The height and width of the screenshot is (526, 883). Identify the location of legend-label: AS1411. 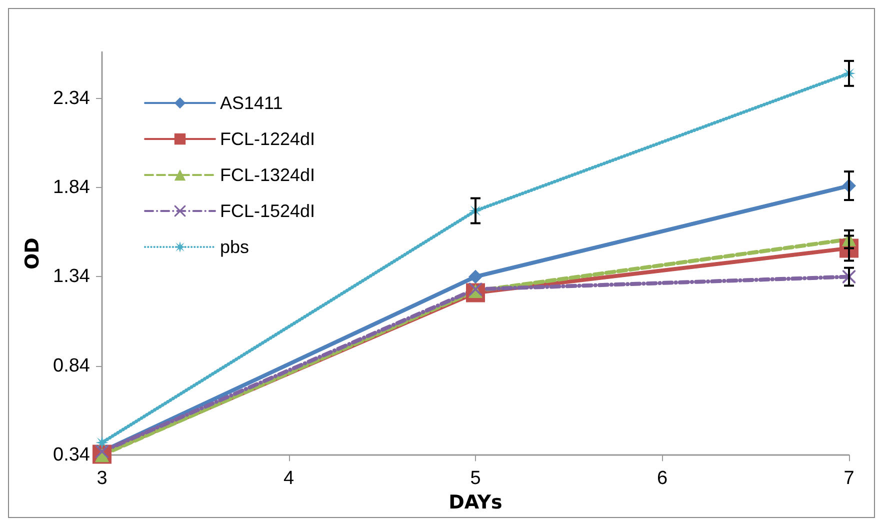
(251, 103).